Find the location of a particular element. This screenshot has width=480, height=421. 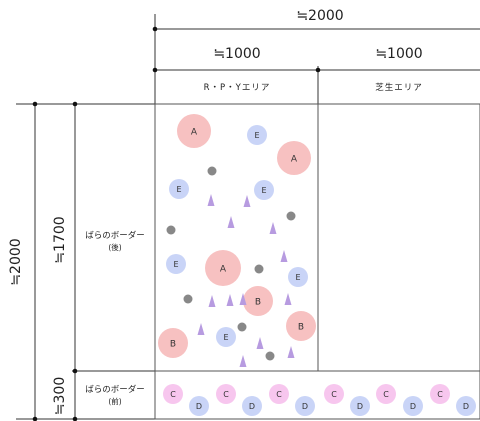

right-width-label: ≒1000 is located at coordinates (398, 54).